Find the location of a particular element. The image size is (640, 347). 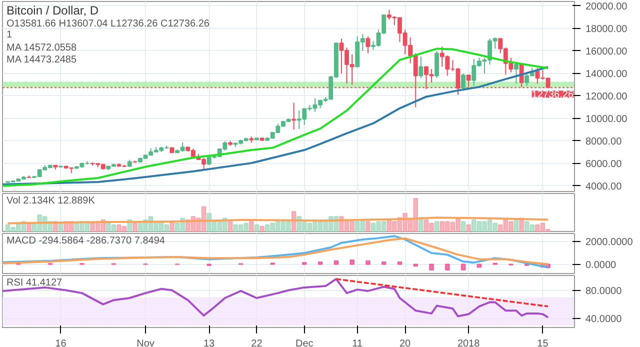

y-tick-label: 2000.0000 is located at coordinates (610, 242).